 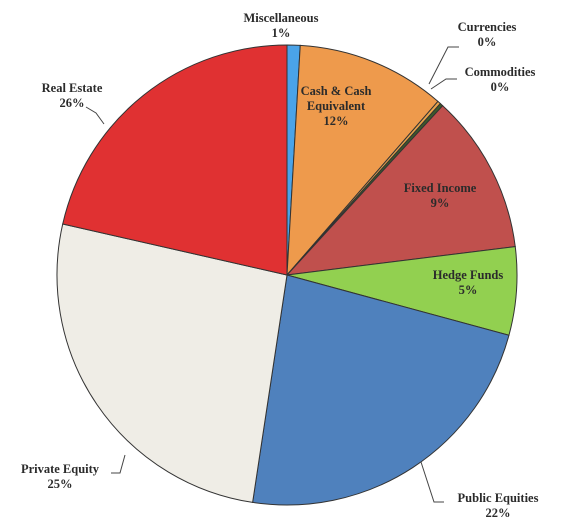 I want to click on leader-line-commodities, so click(x=443, y=84).